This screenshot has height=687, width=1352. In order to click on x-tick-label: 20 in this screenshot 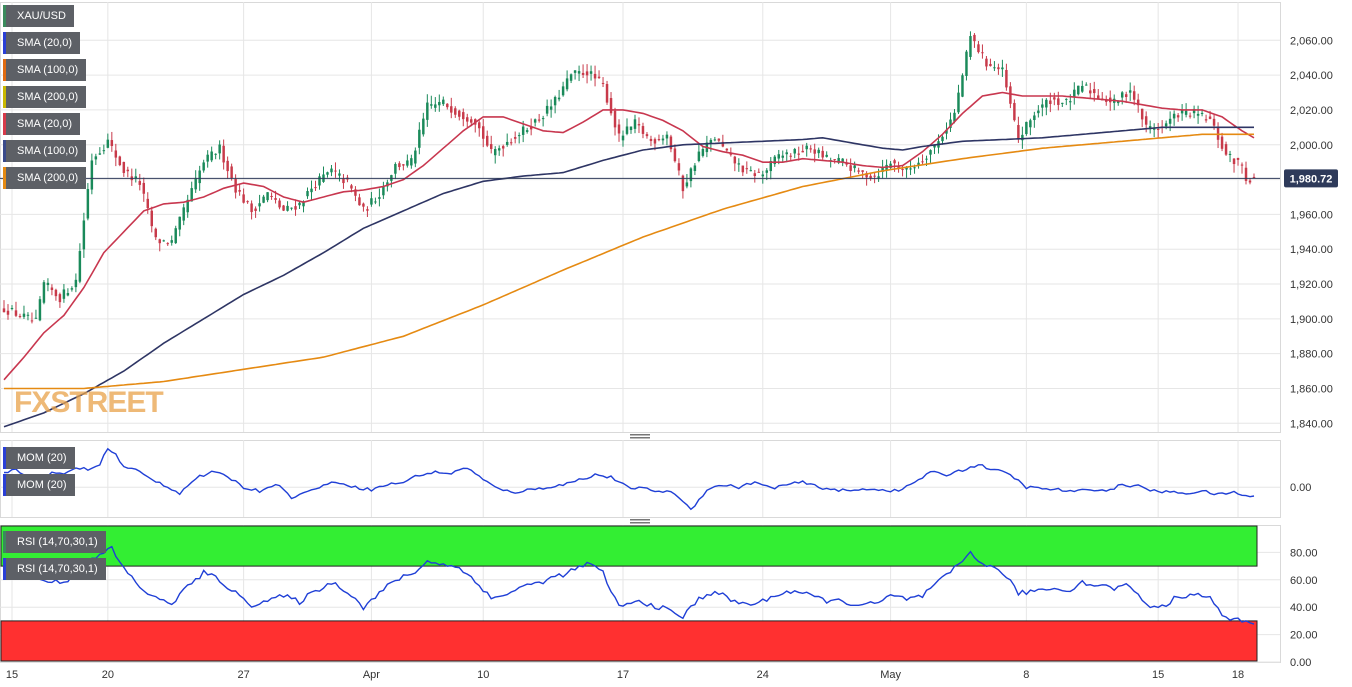, I will do `click(108, 675)`.